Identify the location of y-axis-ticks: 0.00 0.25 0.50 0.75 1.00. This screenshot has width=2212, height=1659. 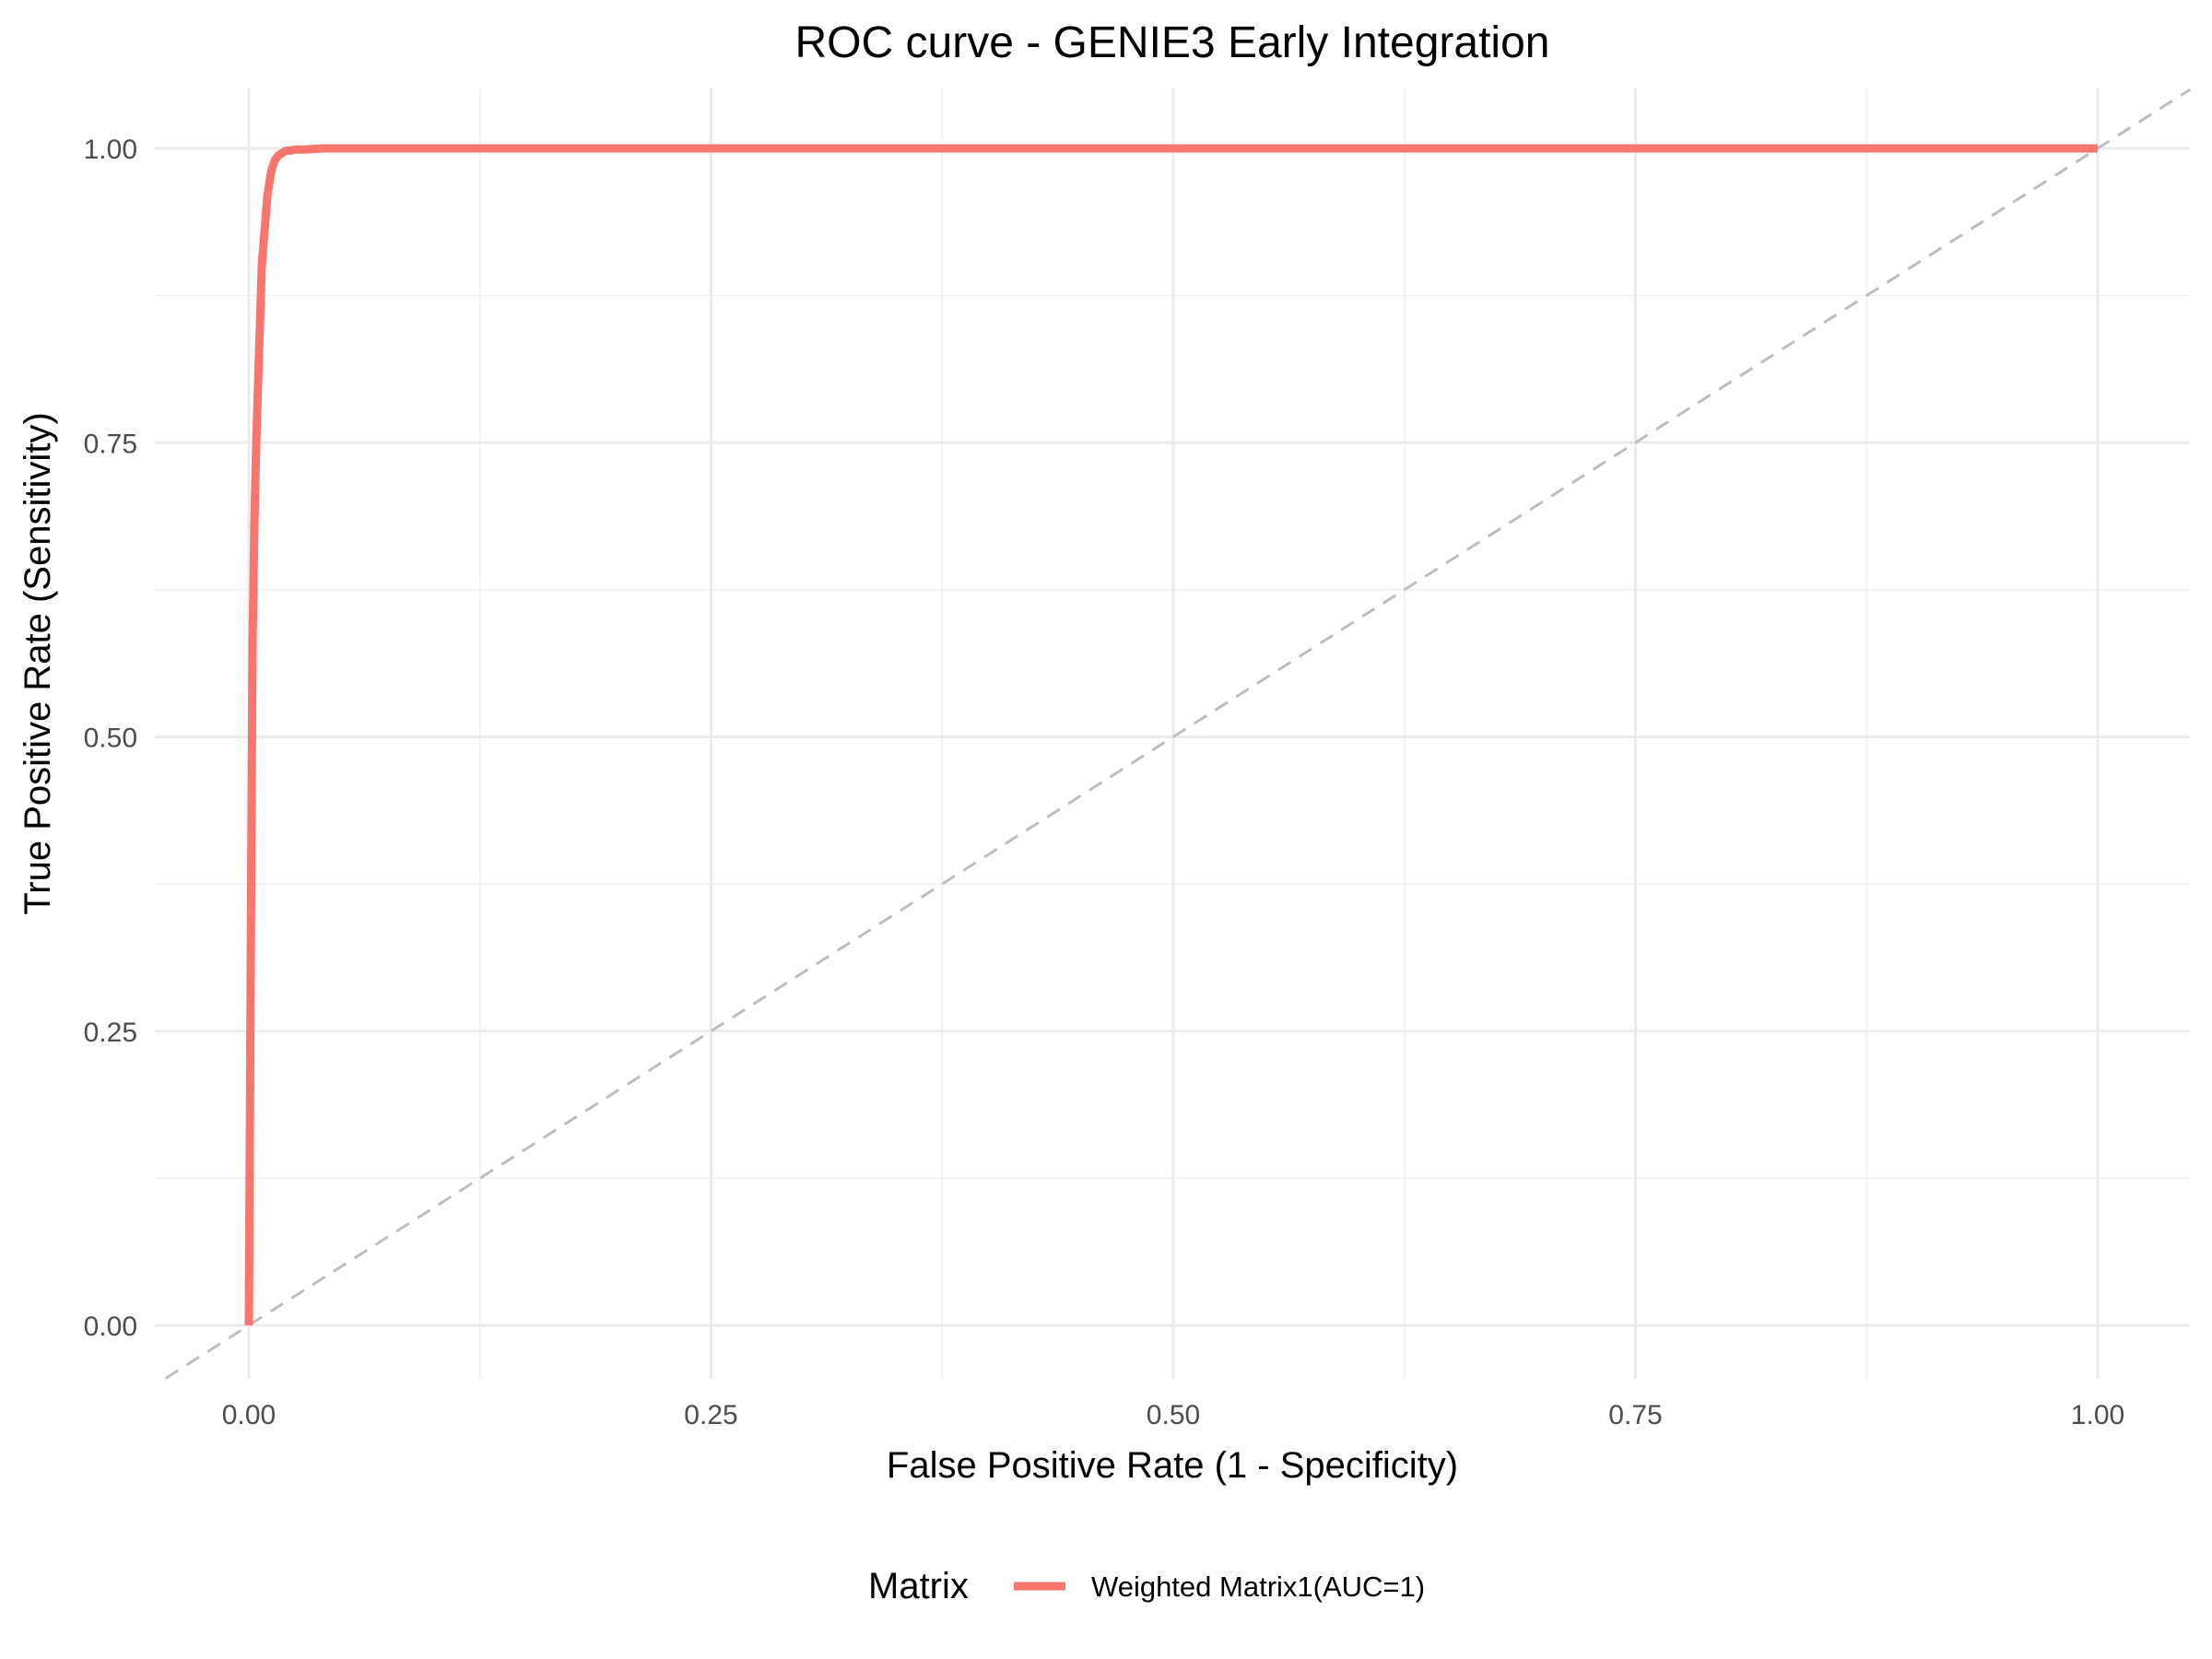
(110, 738).